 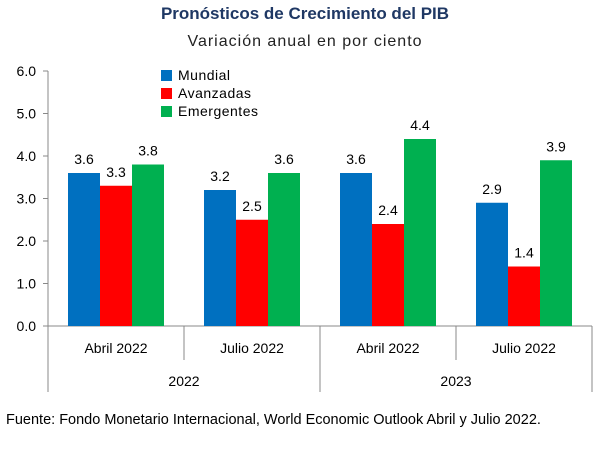 I want to click on chart-subtitle: Variación anual en por ciento, so click(x=305, y=41).